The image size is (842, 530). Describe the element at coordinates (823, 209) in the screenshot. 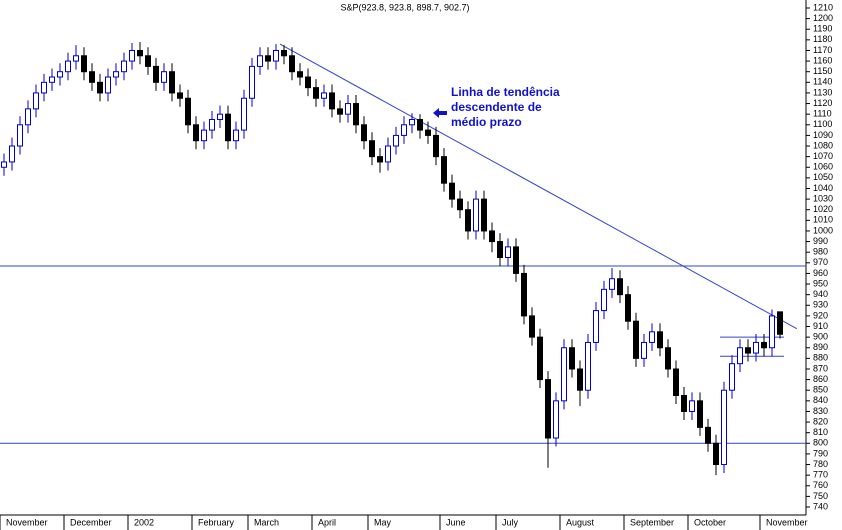

I see `y-tick-label: 1020` at that location.